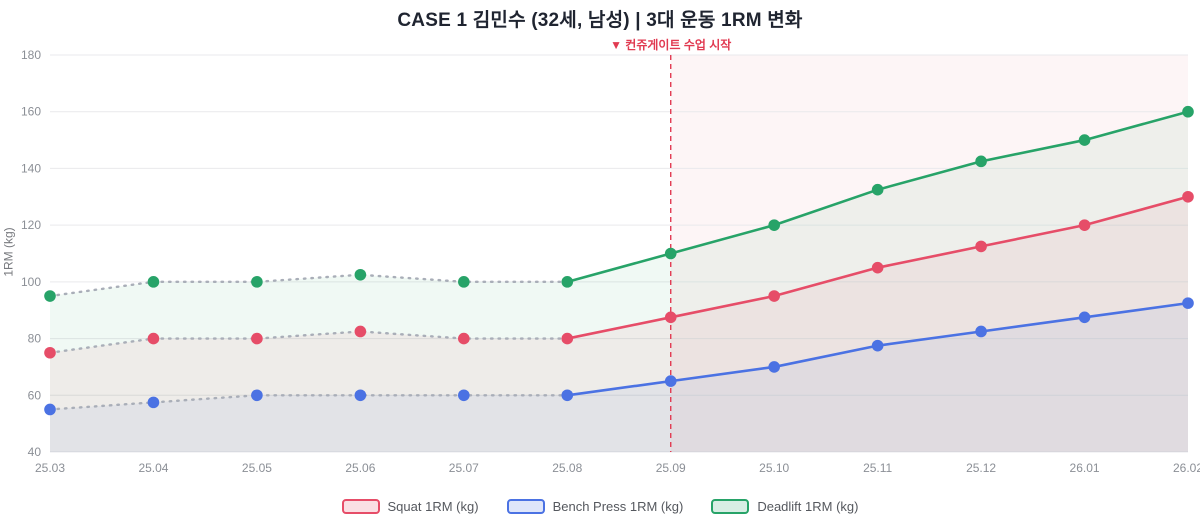 This screenshot has height=520, width=1200. Describe the element at coordinates (671, 45) in the screenshot. I see `intervention-annotation: ▼ 컨쥬게이트 수업 시작` at that location.